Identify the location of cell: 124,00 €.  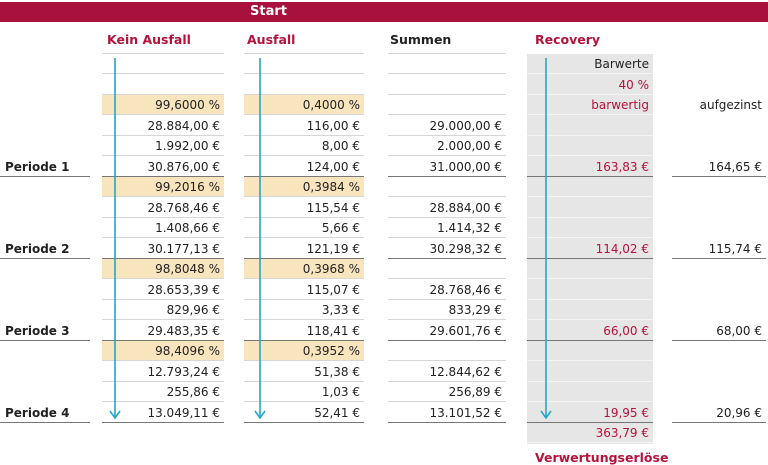
(304, 167).